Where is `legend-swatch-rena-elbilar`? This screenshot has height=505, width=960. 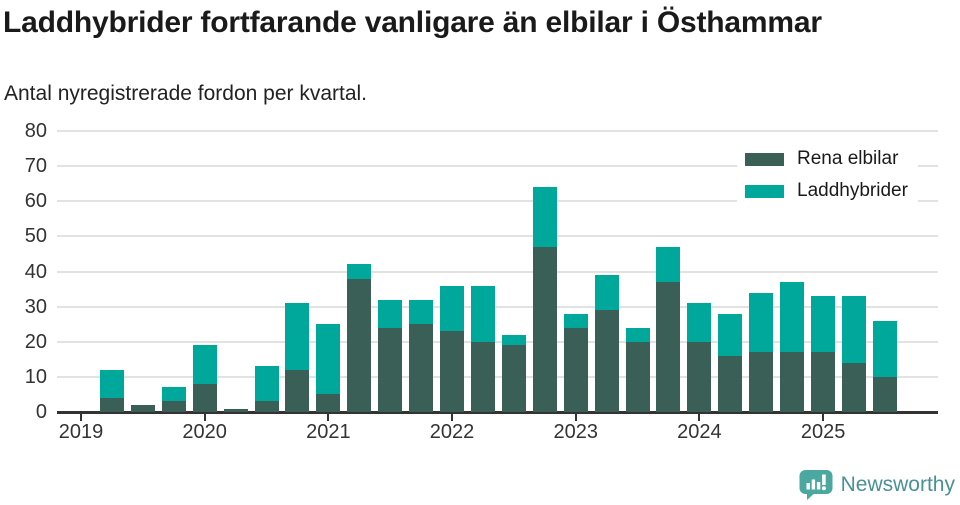 legend-swatch-rena-elbilar is located at coordinates (764, 159).